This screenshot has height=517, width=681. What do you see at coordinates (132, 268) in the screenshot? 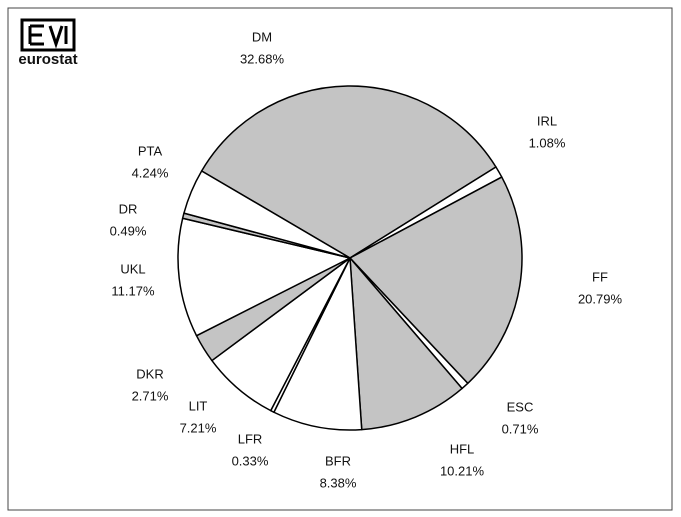
I see `slice-label: UKL` at bounding box center [132, 268].